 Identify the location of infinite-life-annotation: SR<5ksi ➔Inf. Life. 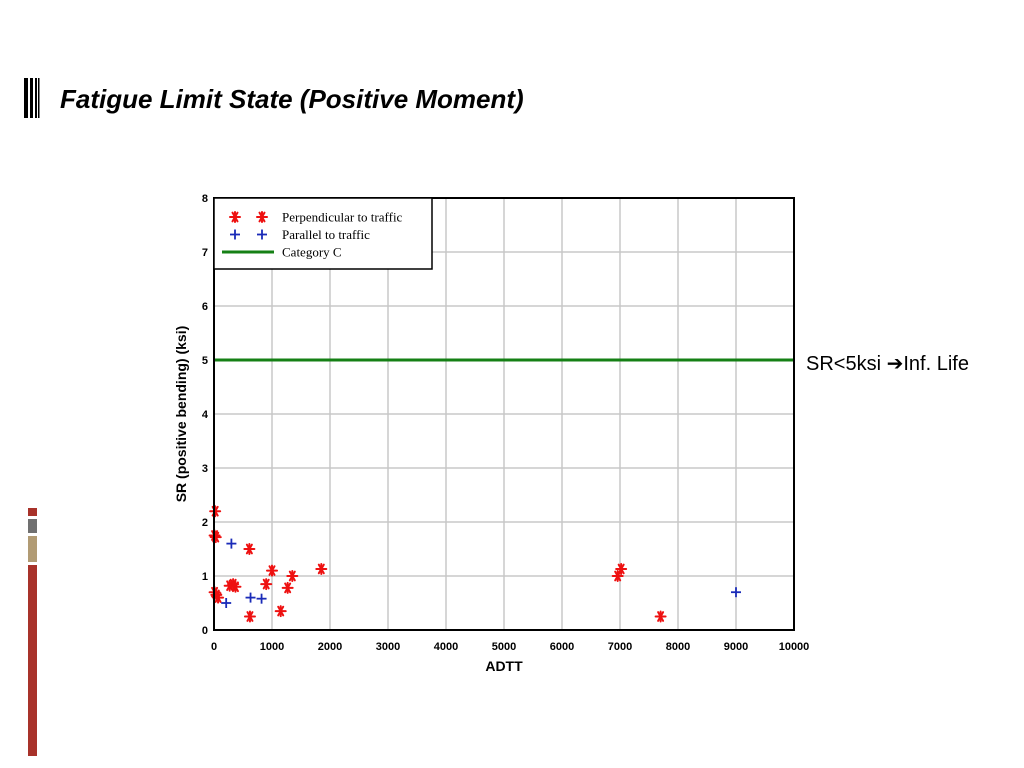
(887, 363).